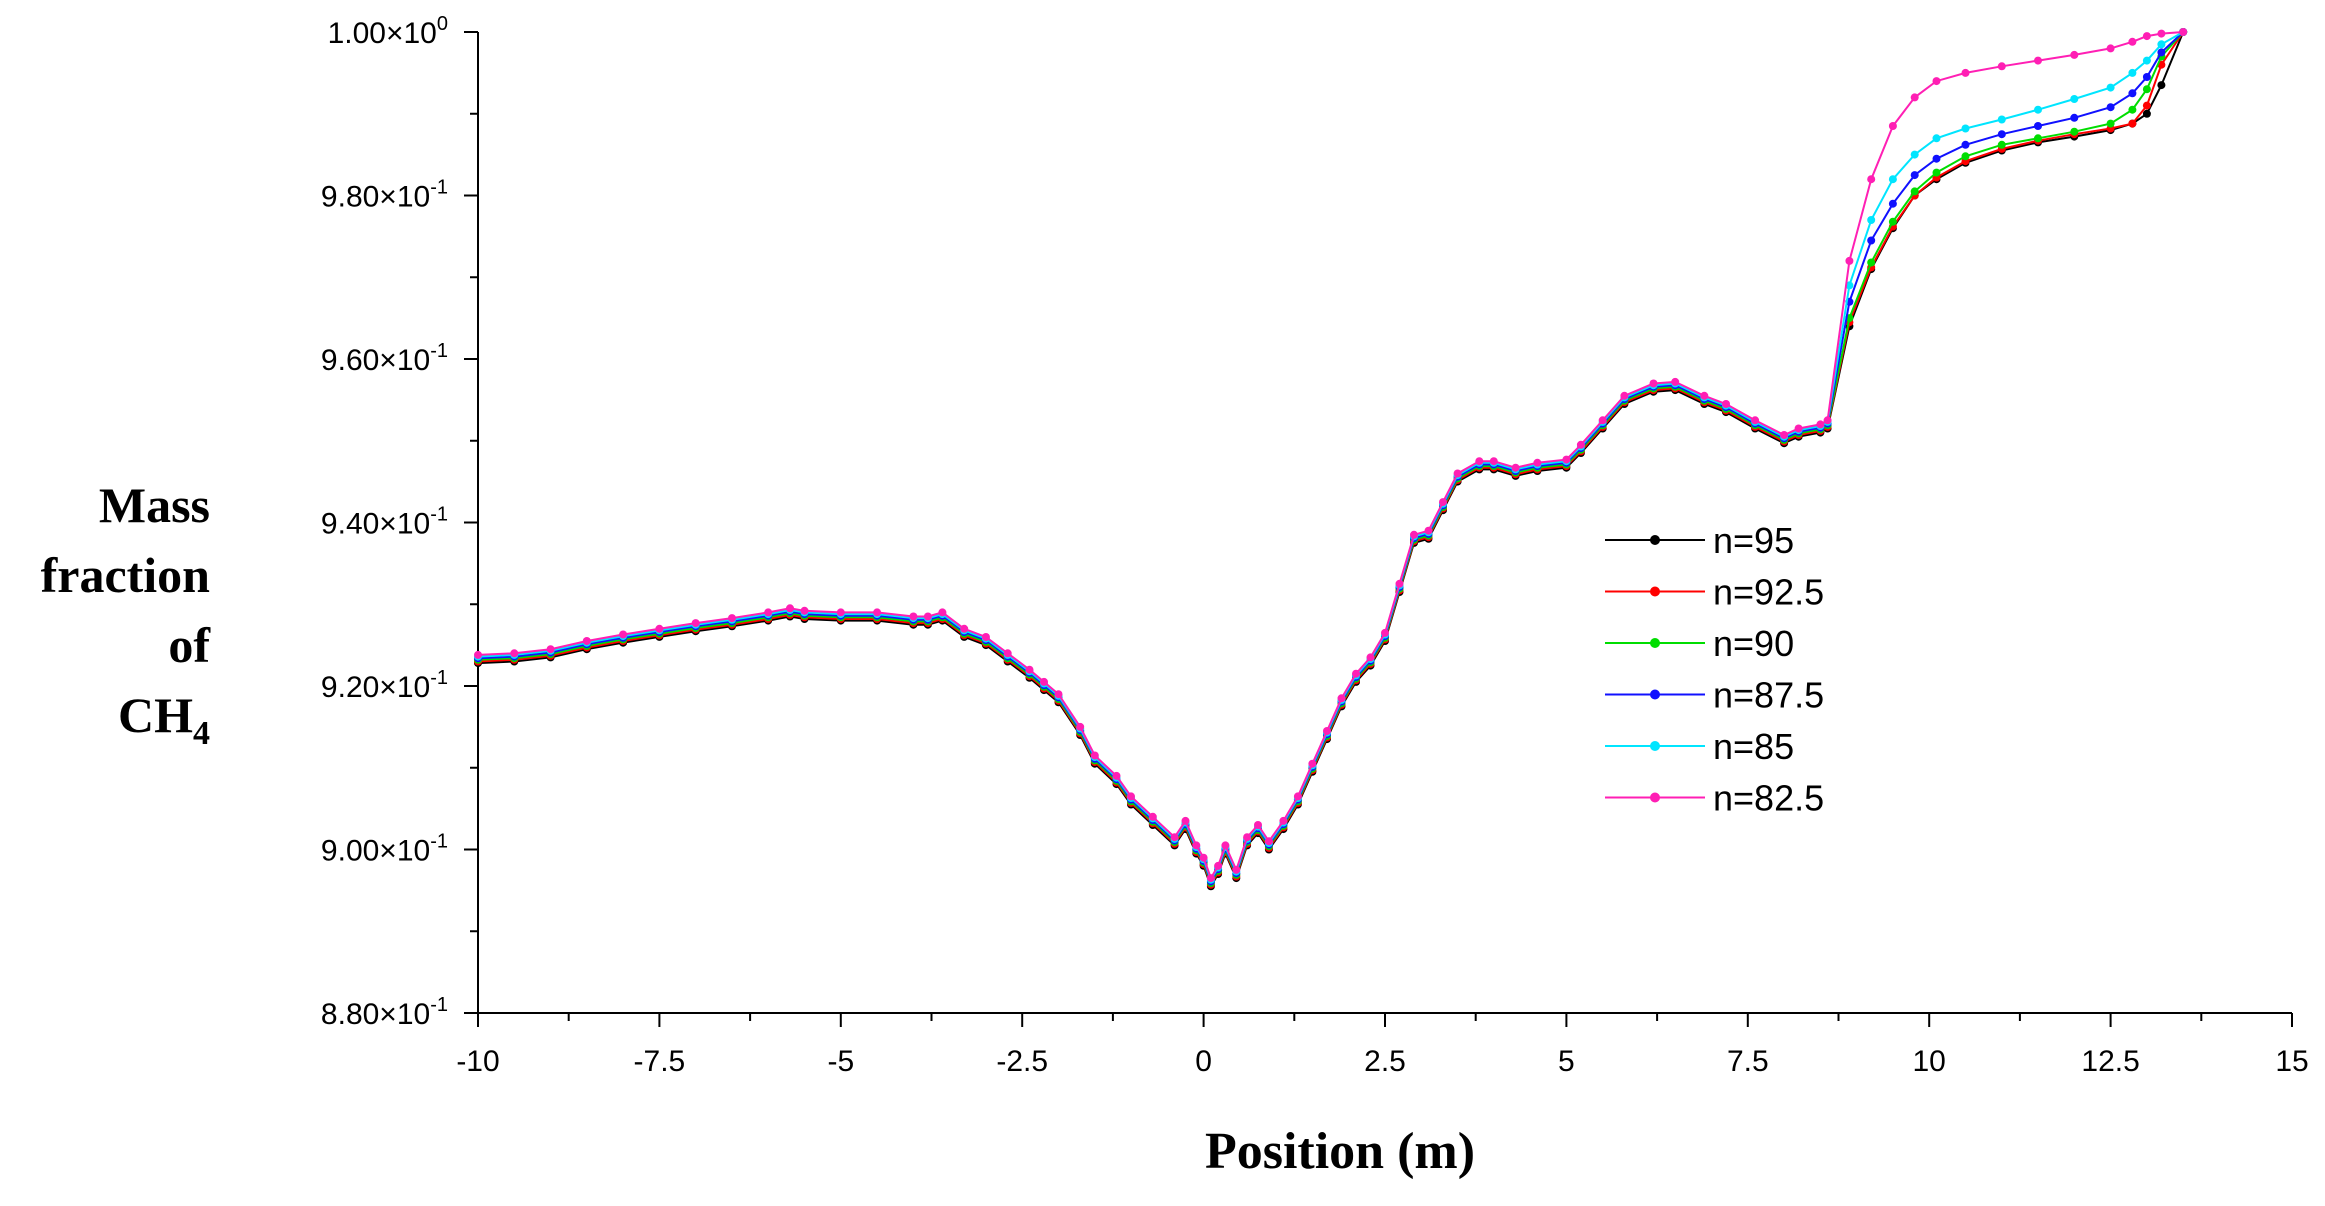 Image resolution: width=2325 pixels, height=1206 pixels. Describe the element at coordinates (1929, 1061) in the screenshot. I see `x-tick-label: 10` at that location.